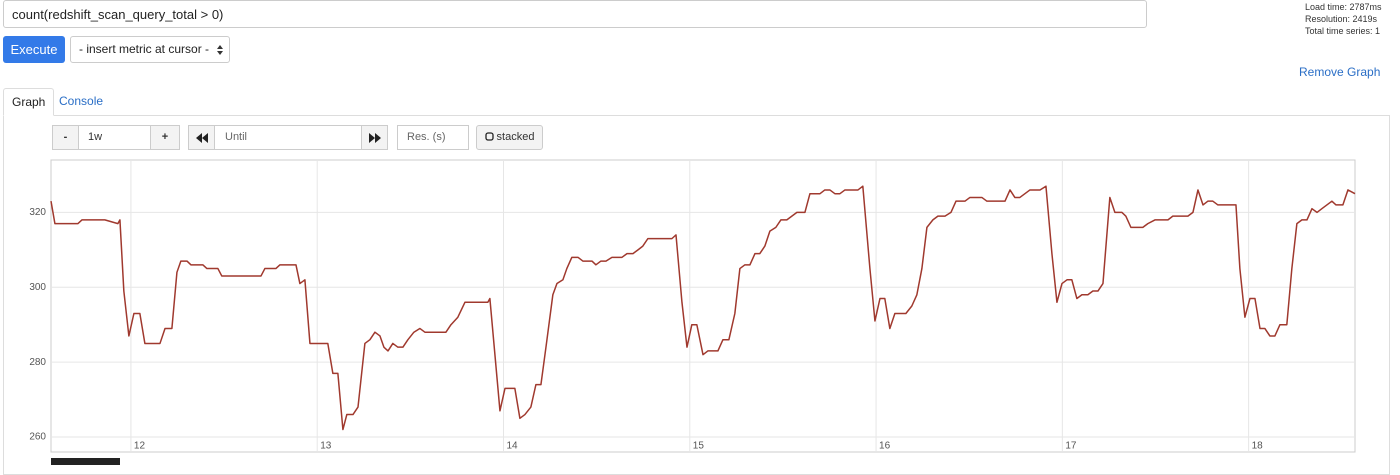 The image size is (1400, 475). Describe the element at coordinates (1343, 7) in the screenshot. I see `stat: Load time: 2787ms` at that location.